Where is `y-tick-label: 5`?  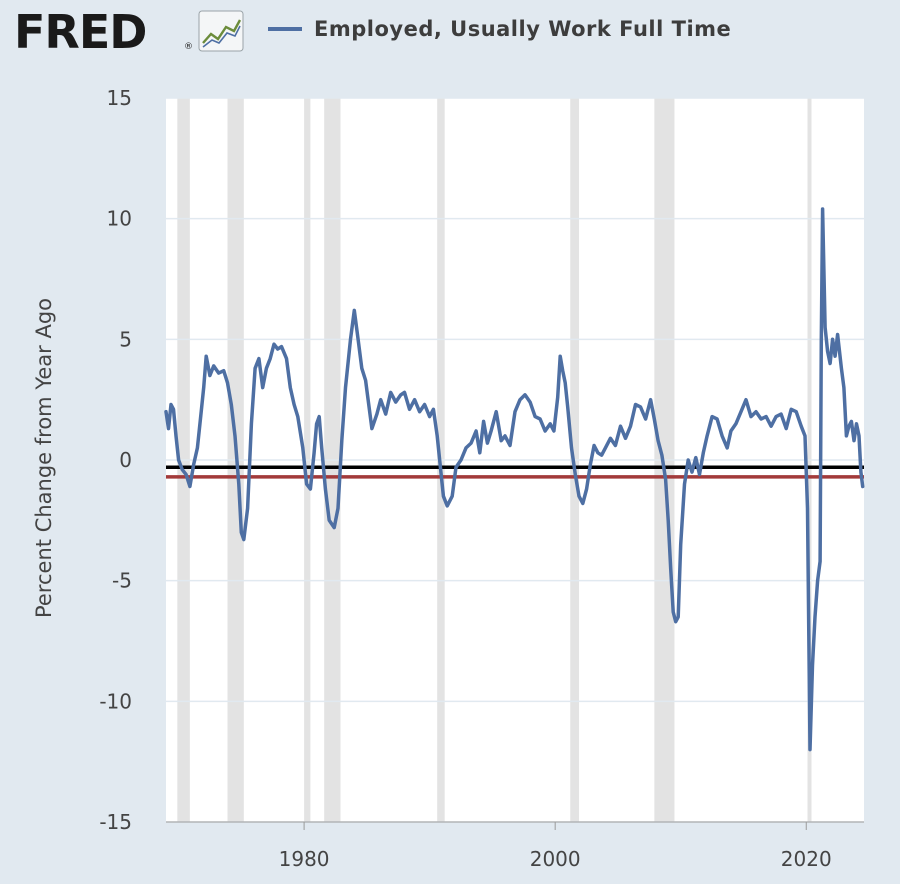
y-tick-label: 5 is located at coordinates (125, 339).